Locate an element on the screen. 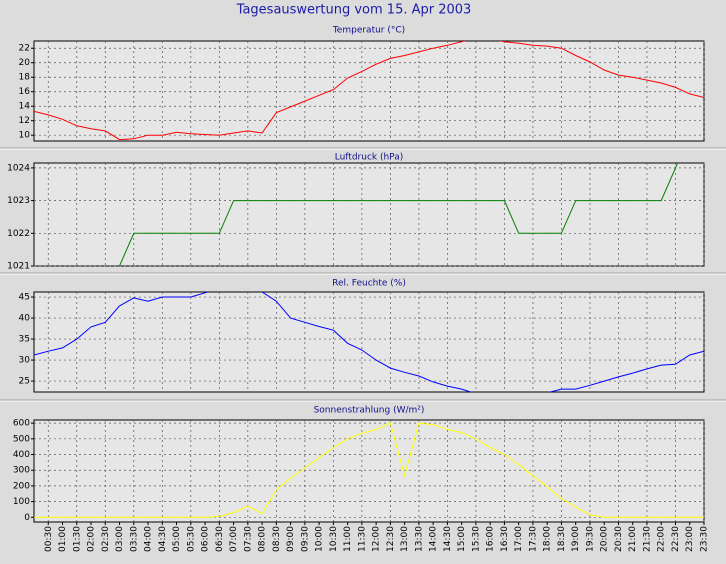  panel-title: Luftdruck (hPa) is located at coordinates (369, 158).